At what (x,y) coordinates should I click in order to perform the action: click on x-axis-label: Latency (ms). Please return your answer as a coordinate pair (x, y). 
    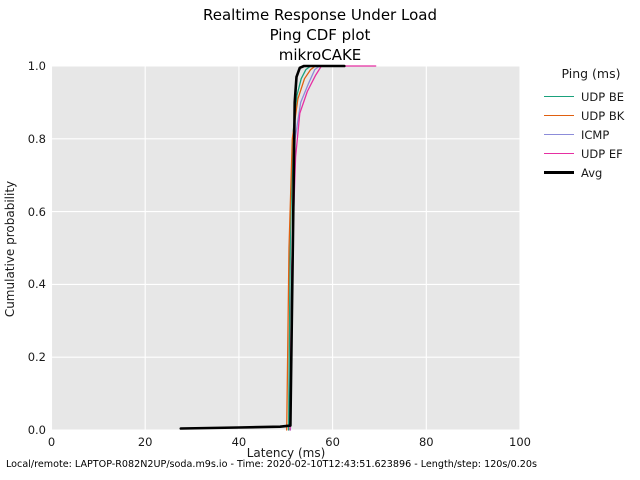
    Looking at the image, I should click on (286, 453).